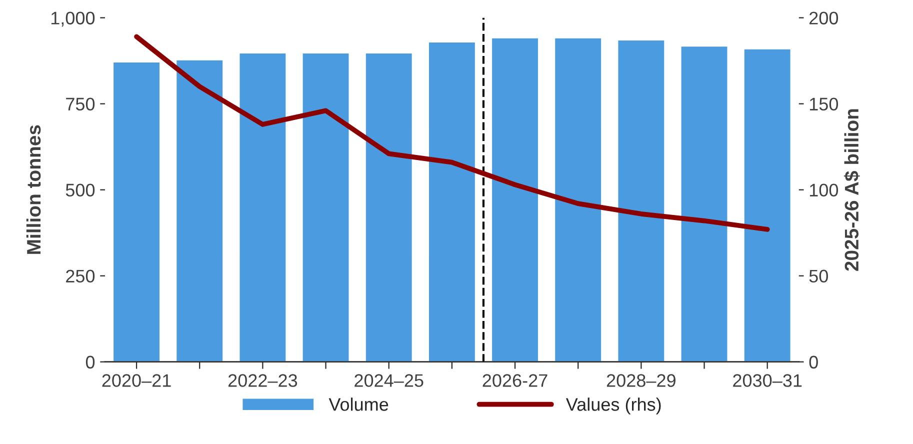  What do you see at coordinates (389, 380) in the screenshot?
I see `x-tick-label: 2024–25` at bounding box center [389, 380].